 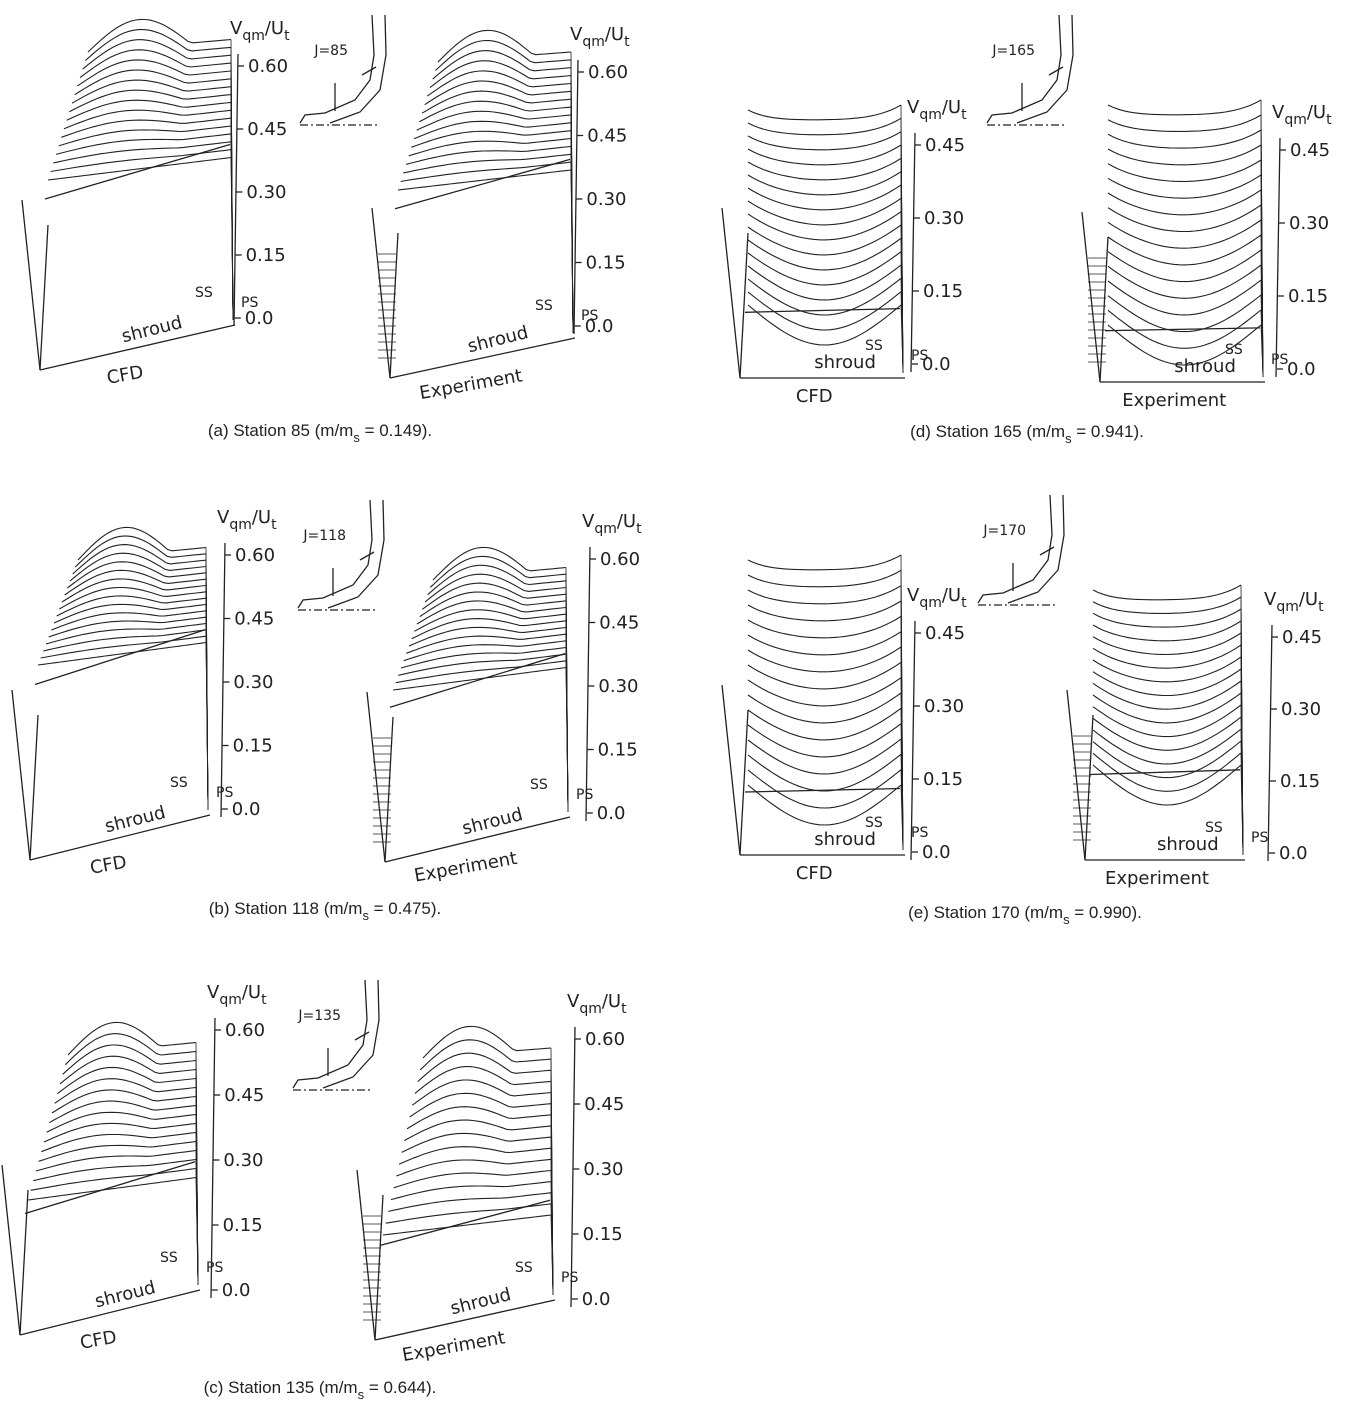 I want to click on caption-rest: = 0.644)., so click(x=400, y=1387).